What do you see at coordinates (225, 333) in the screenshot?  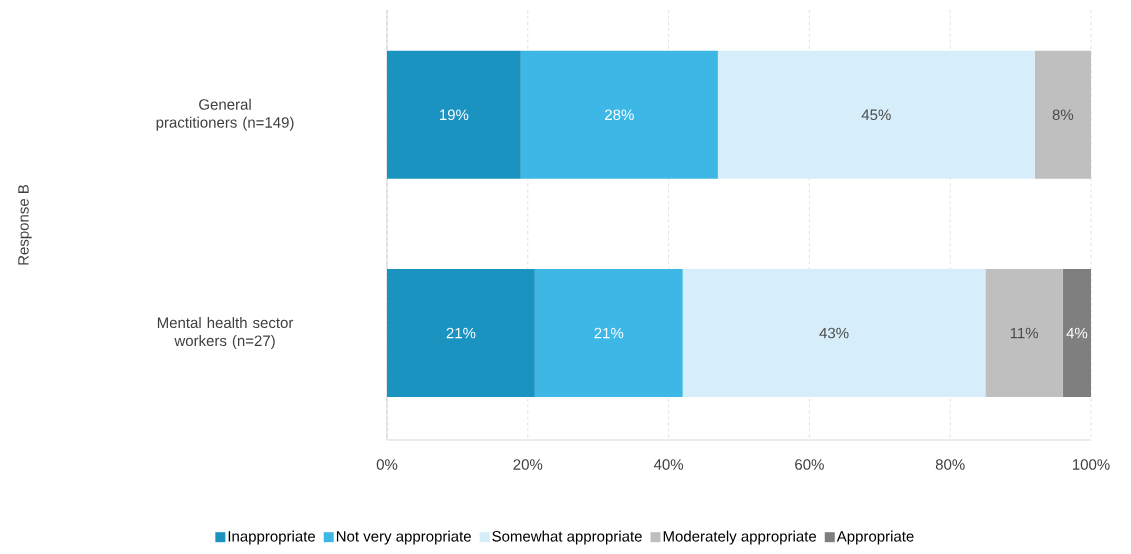 I see `y-tick-label: Mental health sector workers (n=27)` at bounding box center [225, 333].